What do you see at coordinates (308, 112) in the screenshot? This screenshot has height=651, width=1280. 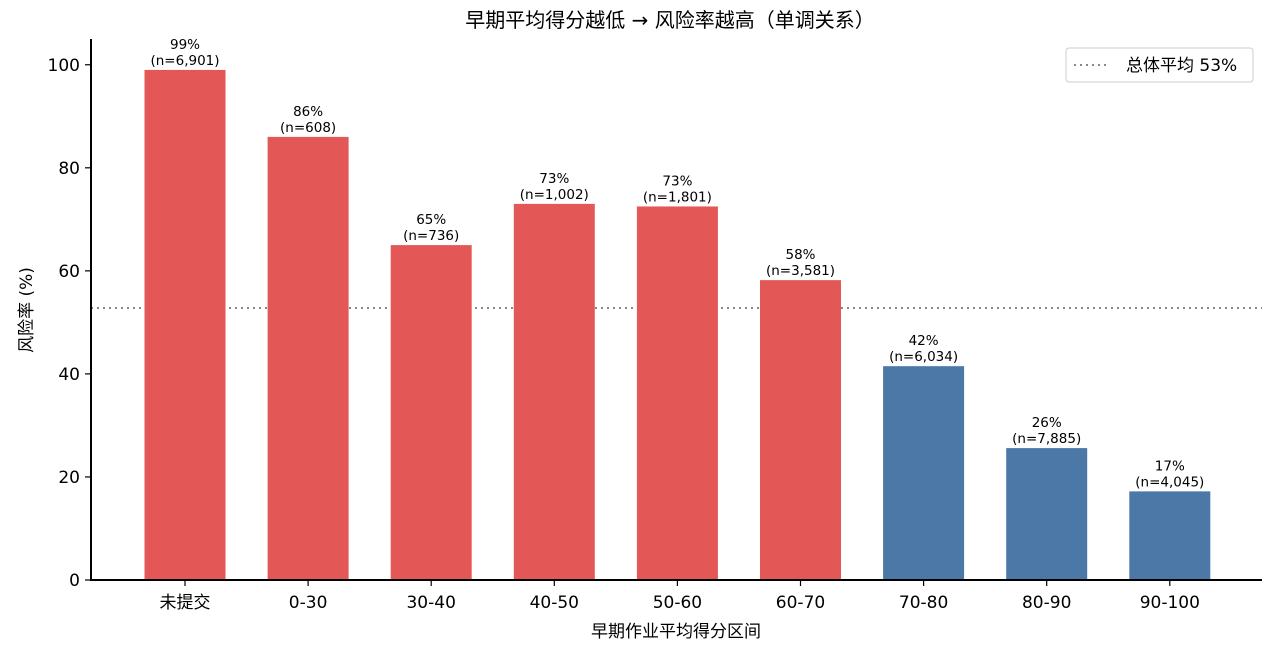 I see `bar-value-label: 86%` at bounding box center [308, 112].